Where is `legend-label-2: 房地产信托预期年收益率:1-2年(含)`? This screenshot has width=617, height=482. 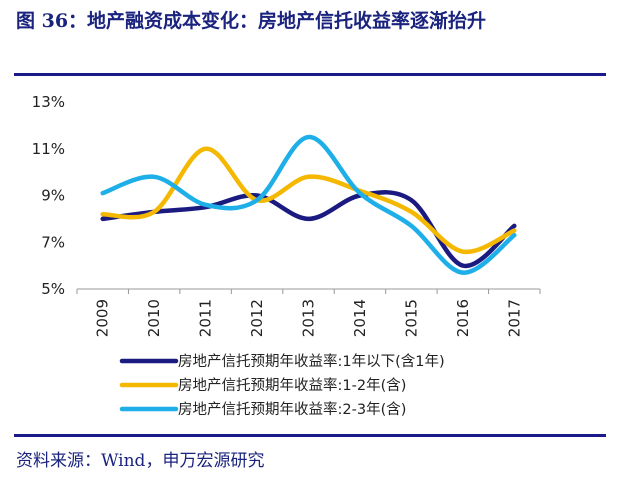 legend-label-2: 房地产信托预期年收益率:1-2年(含) is located at coordinates (292, 385).